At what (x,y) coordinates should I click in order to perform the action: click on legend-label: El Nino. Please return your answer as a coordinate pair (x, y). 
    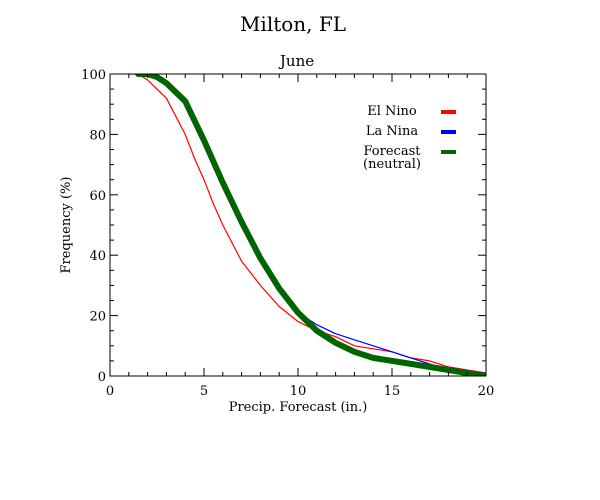
    Looking at the image, I should click on (392, 111).